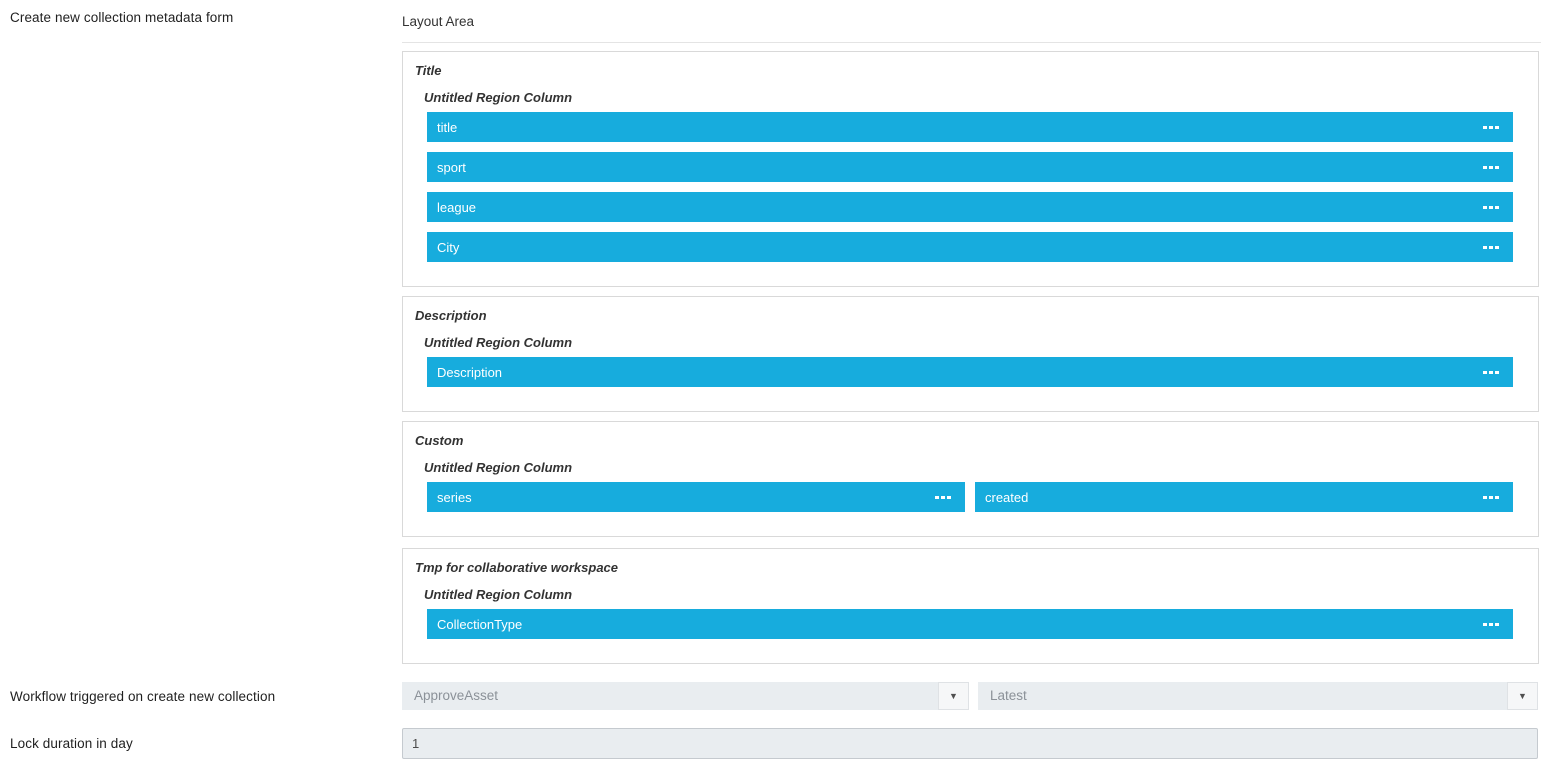  What do you see at coordinates (970, 743) in the screenshot?
I see `lock-duration-input` at bounding box center [970, 743].